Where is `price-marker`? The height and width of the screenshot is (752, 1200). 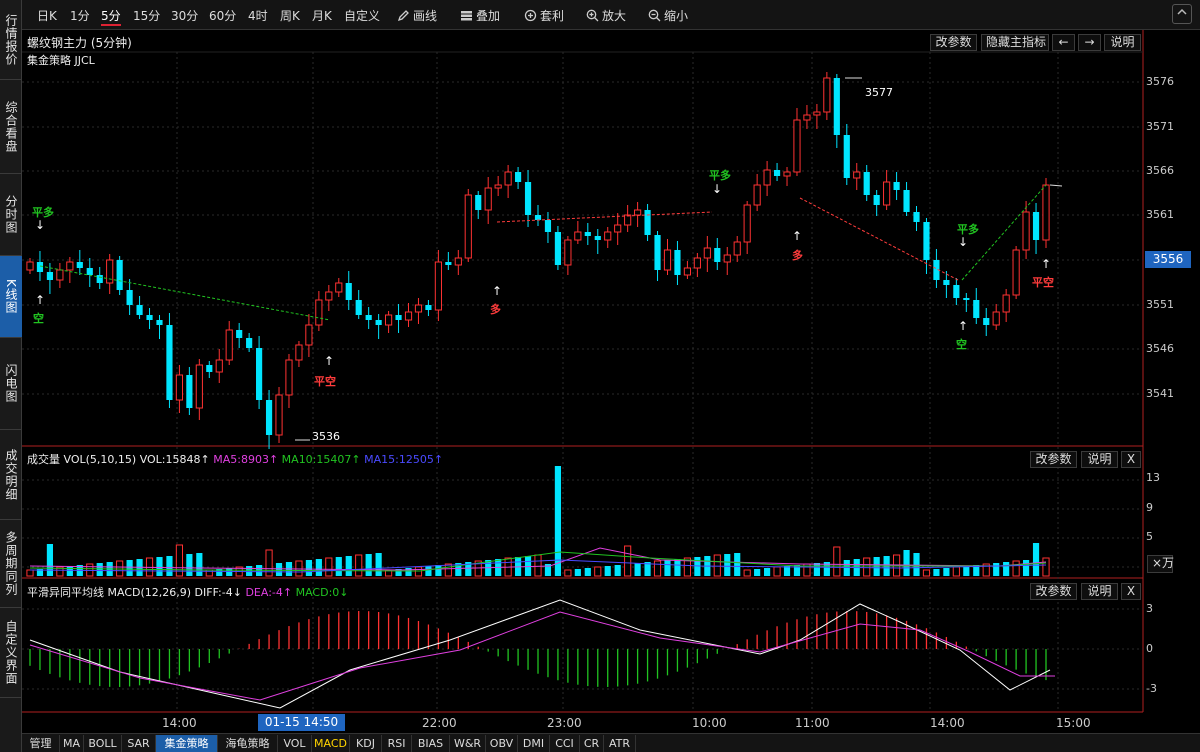
price-marker is located at coordinates (1056, 185).